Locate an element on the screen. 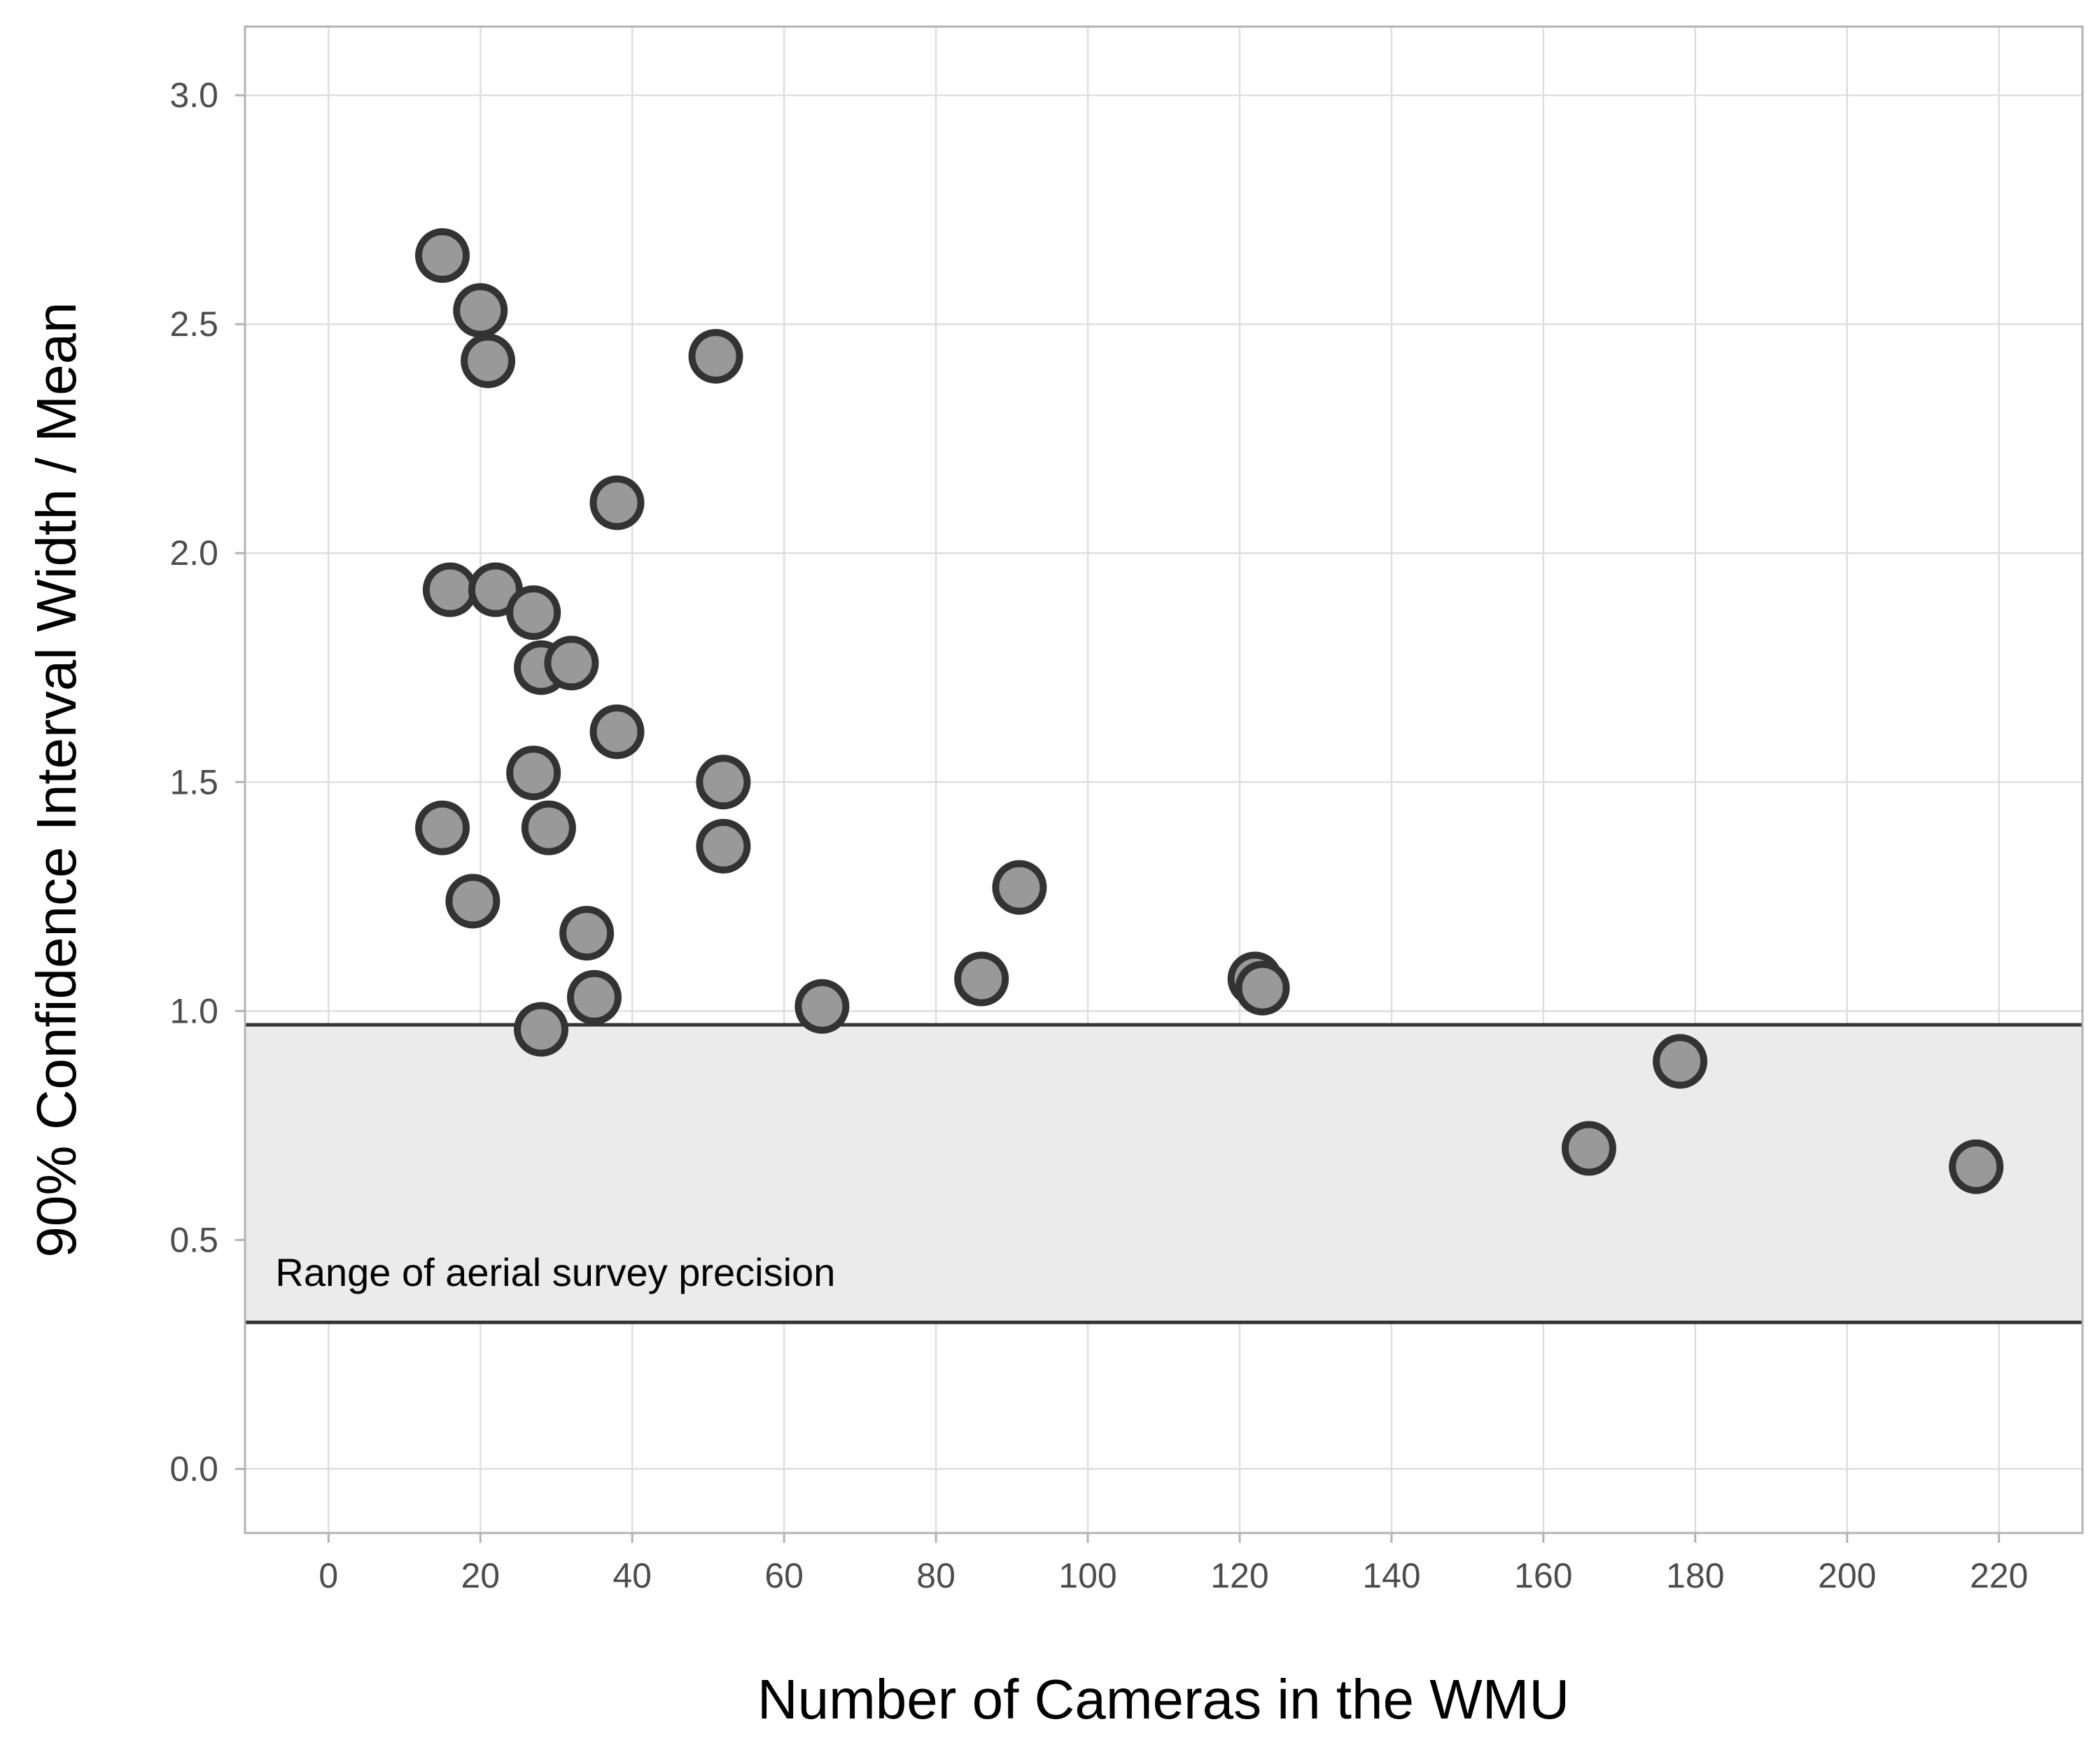 The height and width of the screenshot is (1750, 2100). y-tick-label: 2.5 is located at coordinates (193, 324).